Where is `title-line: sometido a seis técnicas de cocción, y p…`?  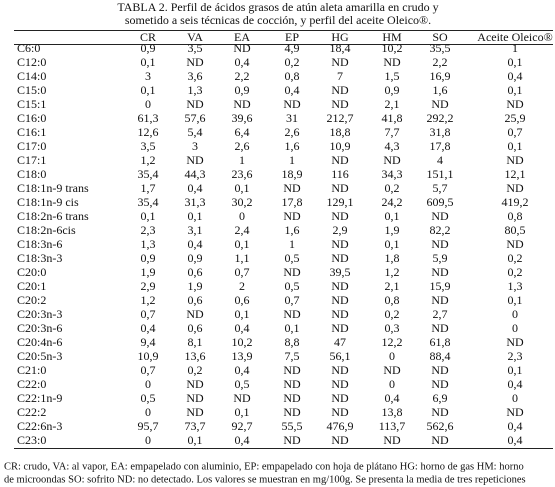
title-line: sometido a seis técnicas de cocción, y p… is located at coordinates (278, 20).